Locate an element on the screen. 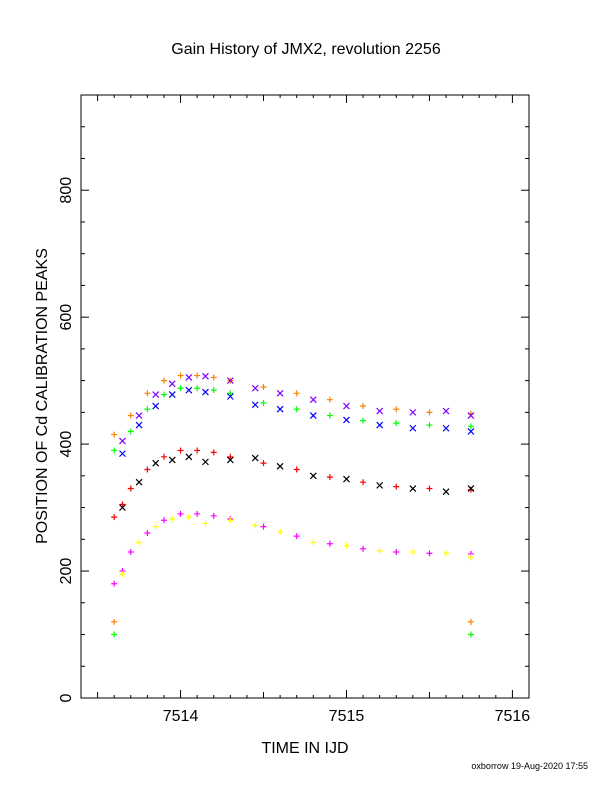 The height and width of the screenshot is (792, 612). x-tick-label: 7515 is located at coordinates (347, 716).